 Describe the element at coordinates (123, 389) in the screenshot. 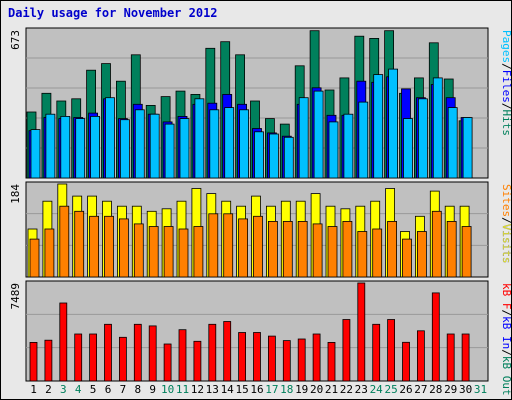

I see `x-tick-label-7: 7` at that location.